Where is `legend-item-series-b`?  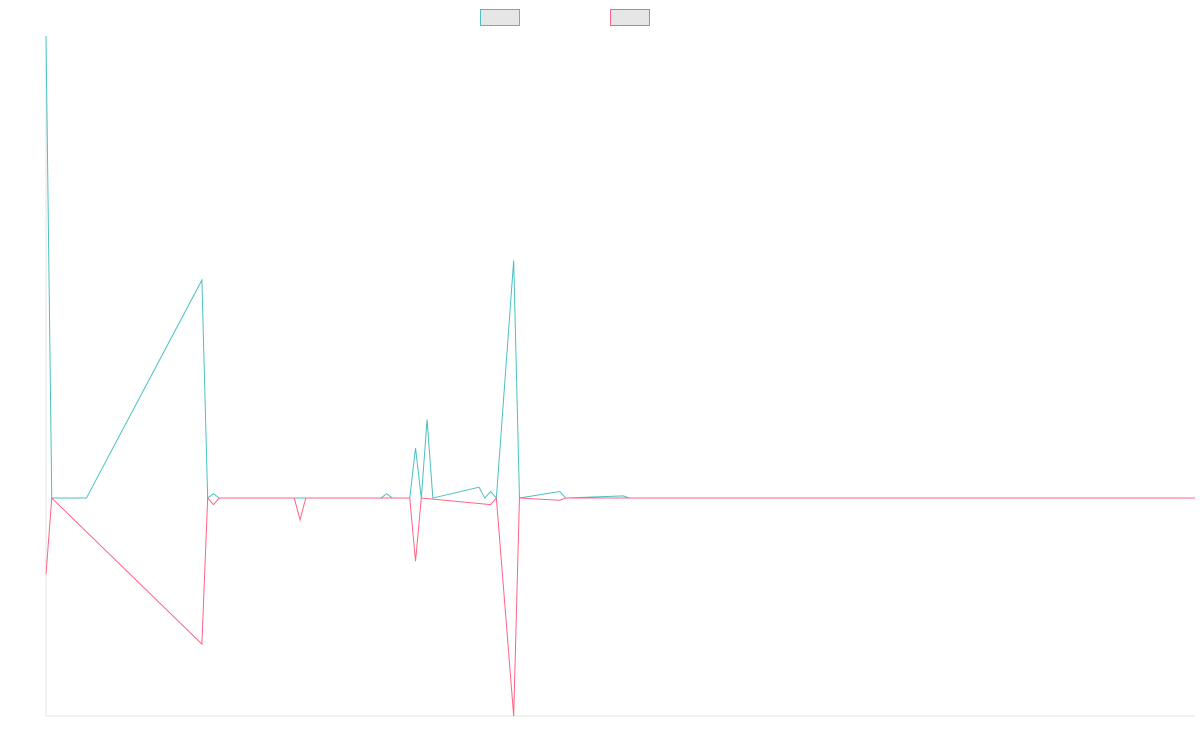
legend-item-series-b is located at coordinates (633, 17).